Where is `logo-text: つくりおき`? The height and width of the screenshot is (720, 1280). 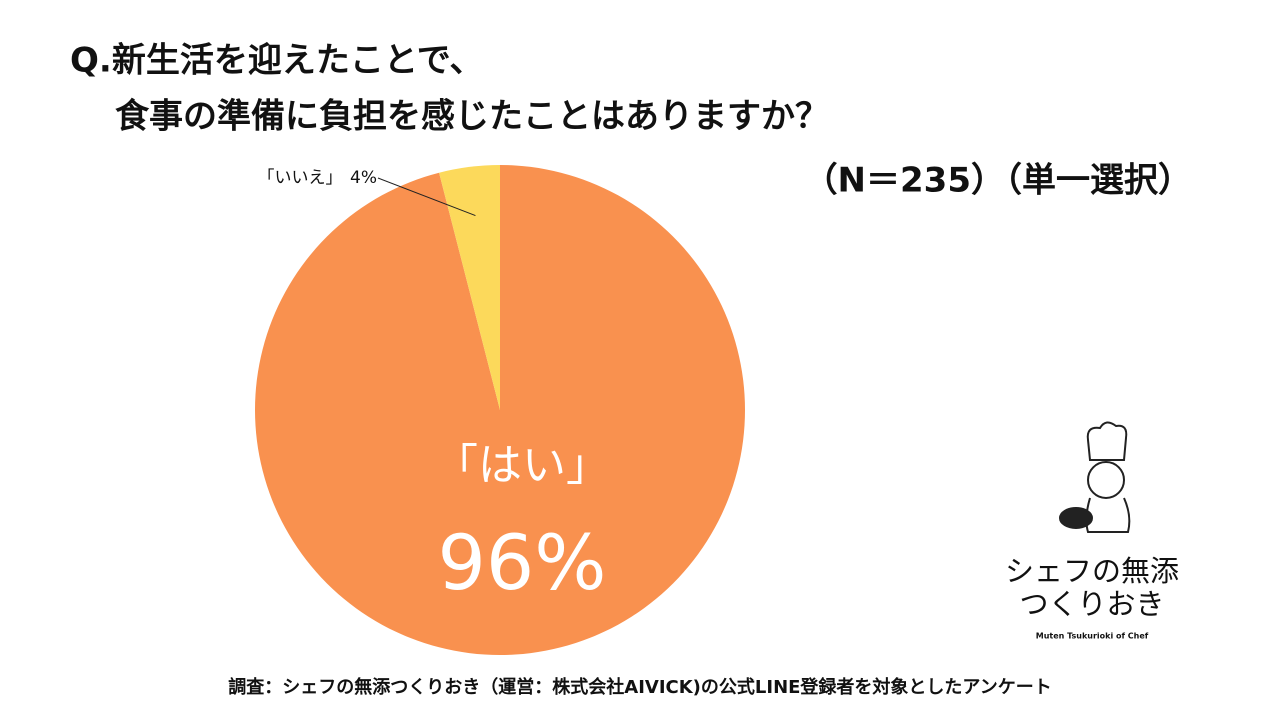
logo-text: つくりおき is located at coordinates (1091, 604).